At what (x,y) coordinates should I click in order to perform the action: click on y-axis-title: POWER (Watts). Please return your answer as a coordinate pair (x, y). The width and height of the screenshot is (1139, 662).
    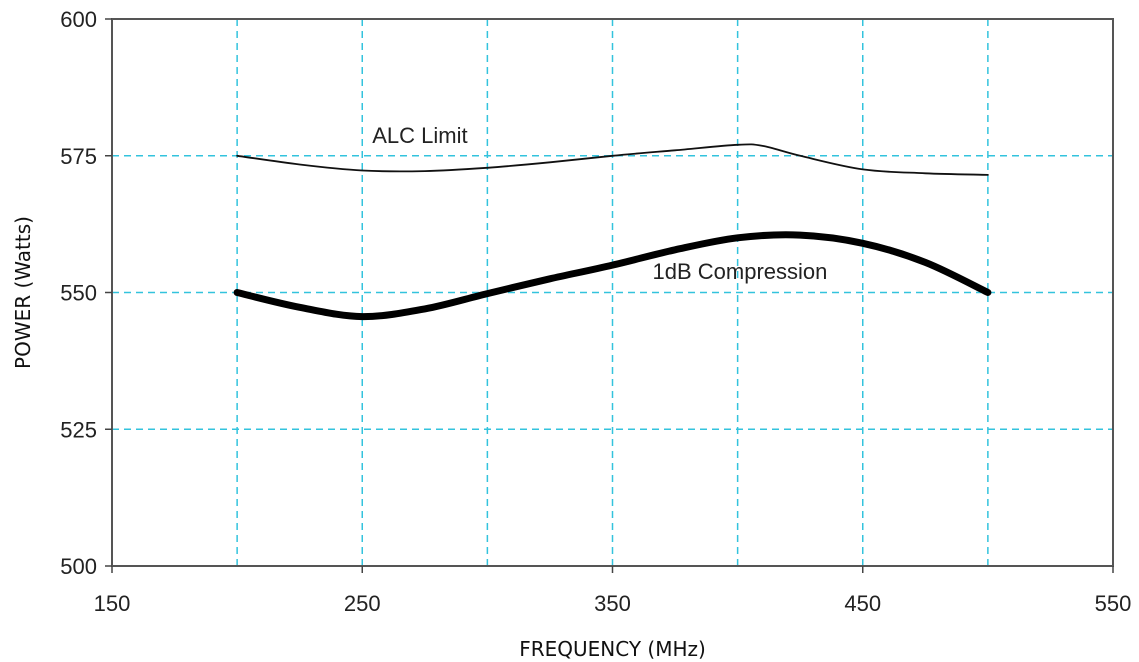
    Looking at the image, I should click on (23, 292).